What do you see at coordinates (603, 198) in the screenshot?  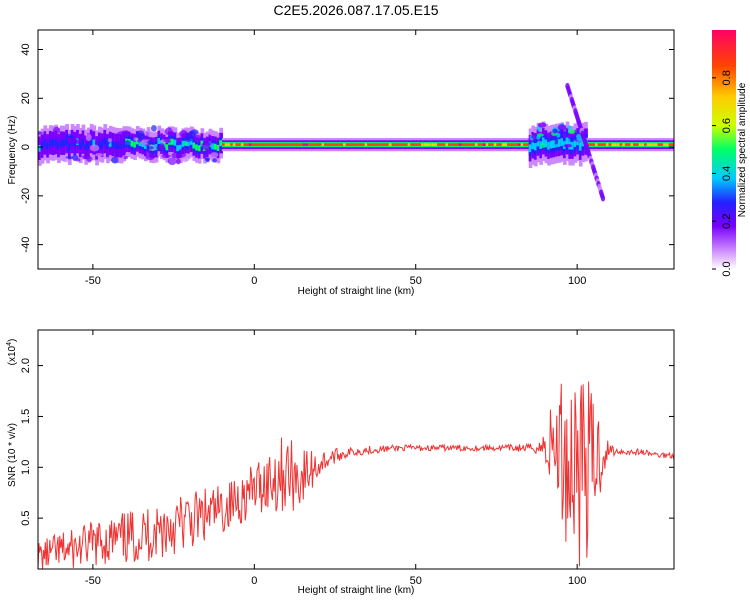 I see `spectrogram-diagonal-cell` at bounding box center [603, 198].